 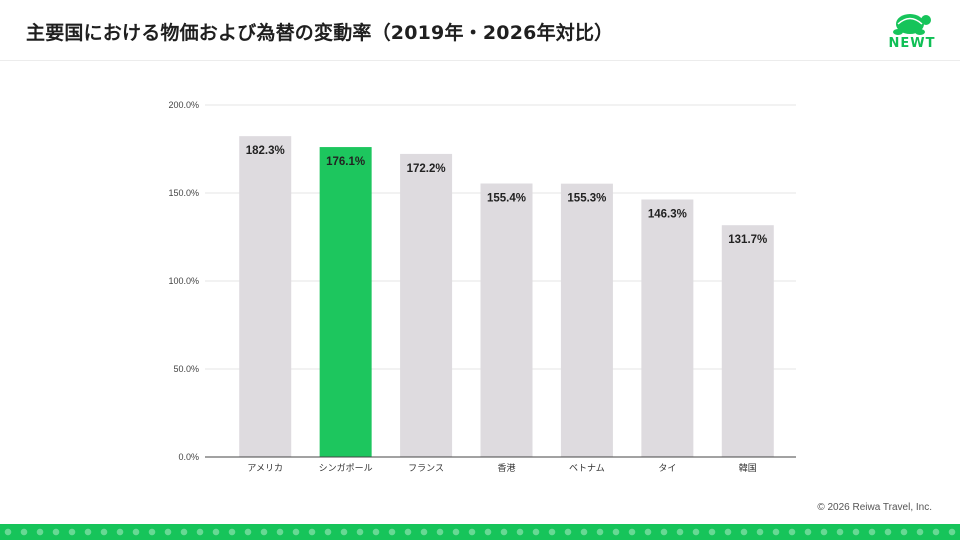 I want to click on data-label: 146.3%, so click(x=667, y=215).